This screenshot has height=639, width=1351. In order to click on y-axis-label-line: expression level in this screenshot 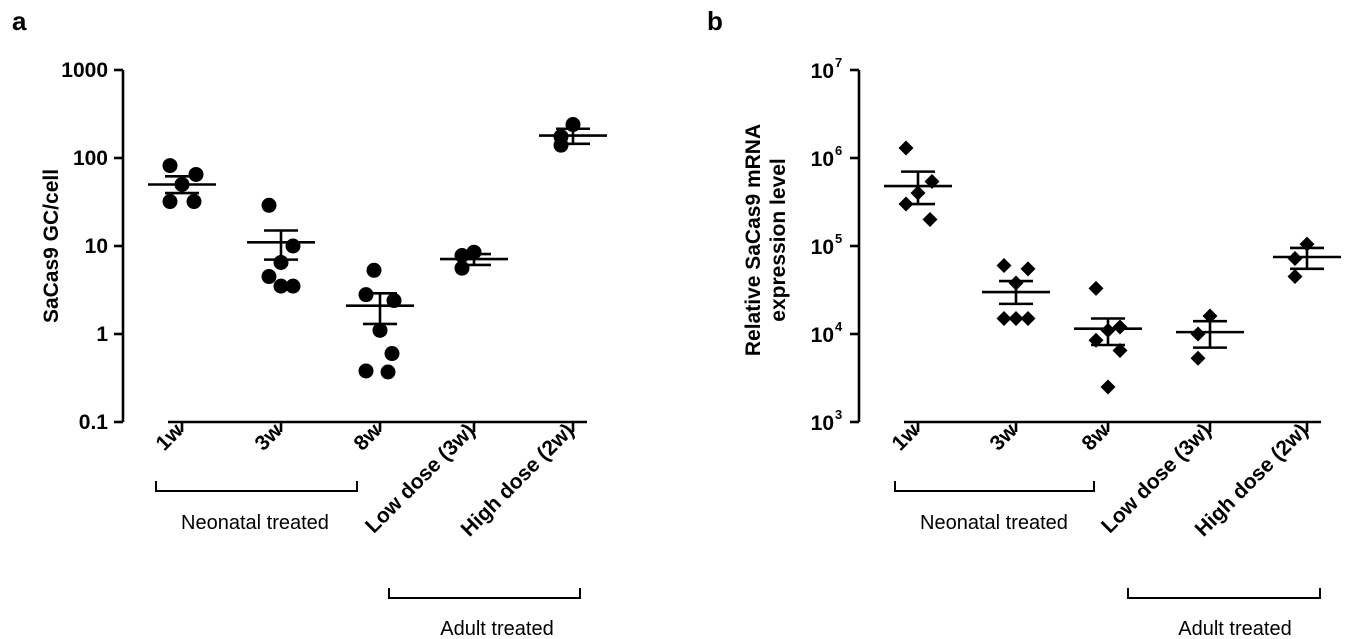, I will do `click(778, 239)`.